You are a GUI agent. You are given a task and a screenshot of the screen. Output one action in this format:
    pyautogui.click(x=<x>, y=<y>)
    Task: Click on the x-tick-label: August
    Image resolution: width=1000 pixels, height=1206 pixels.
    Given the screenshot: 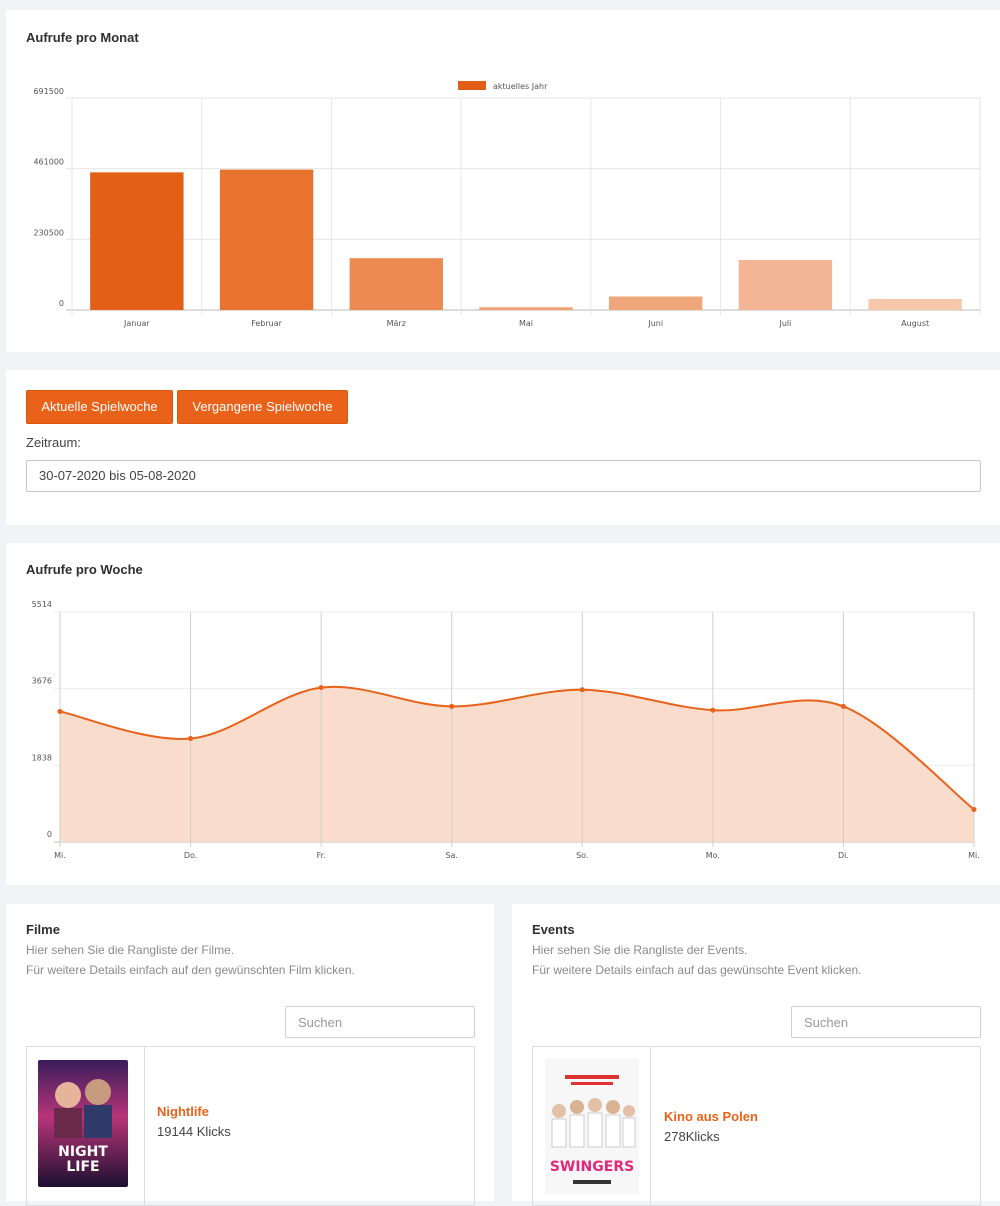 What is the action you would take?
    pyautogui.click(x=915, y=323)
    